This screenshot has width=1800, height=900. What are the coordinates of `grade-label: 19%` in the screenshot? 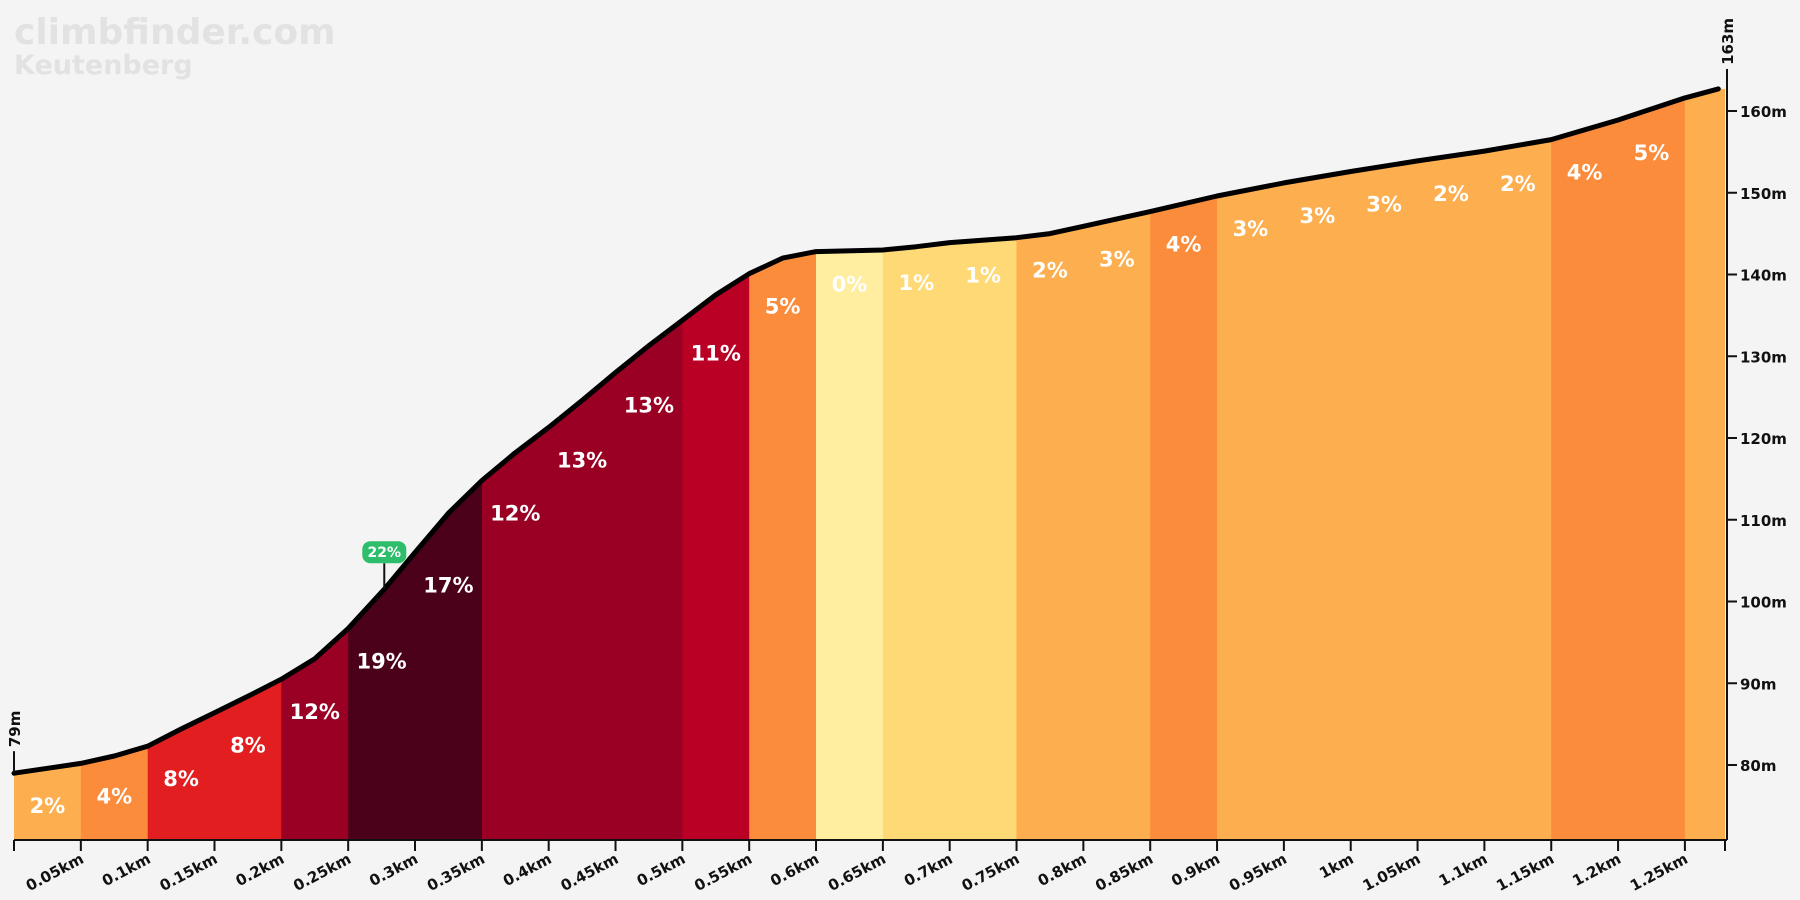 It's located at (381, 662).